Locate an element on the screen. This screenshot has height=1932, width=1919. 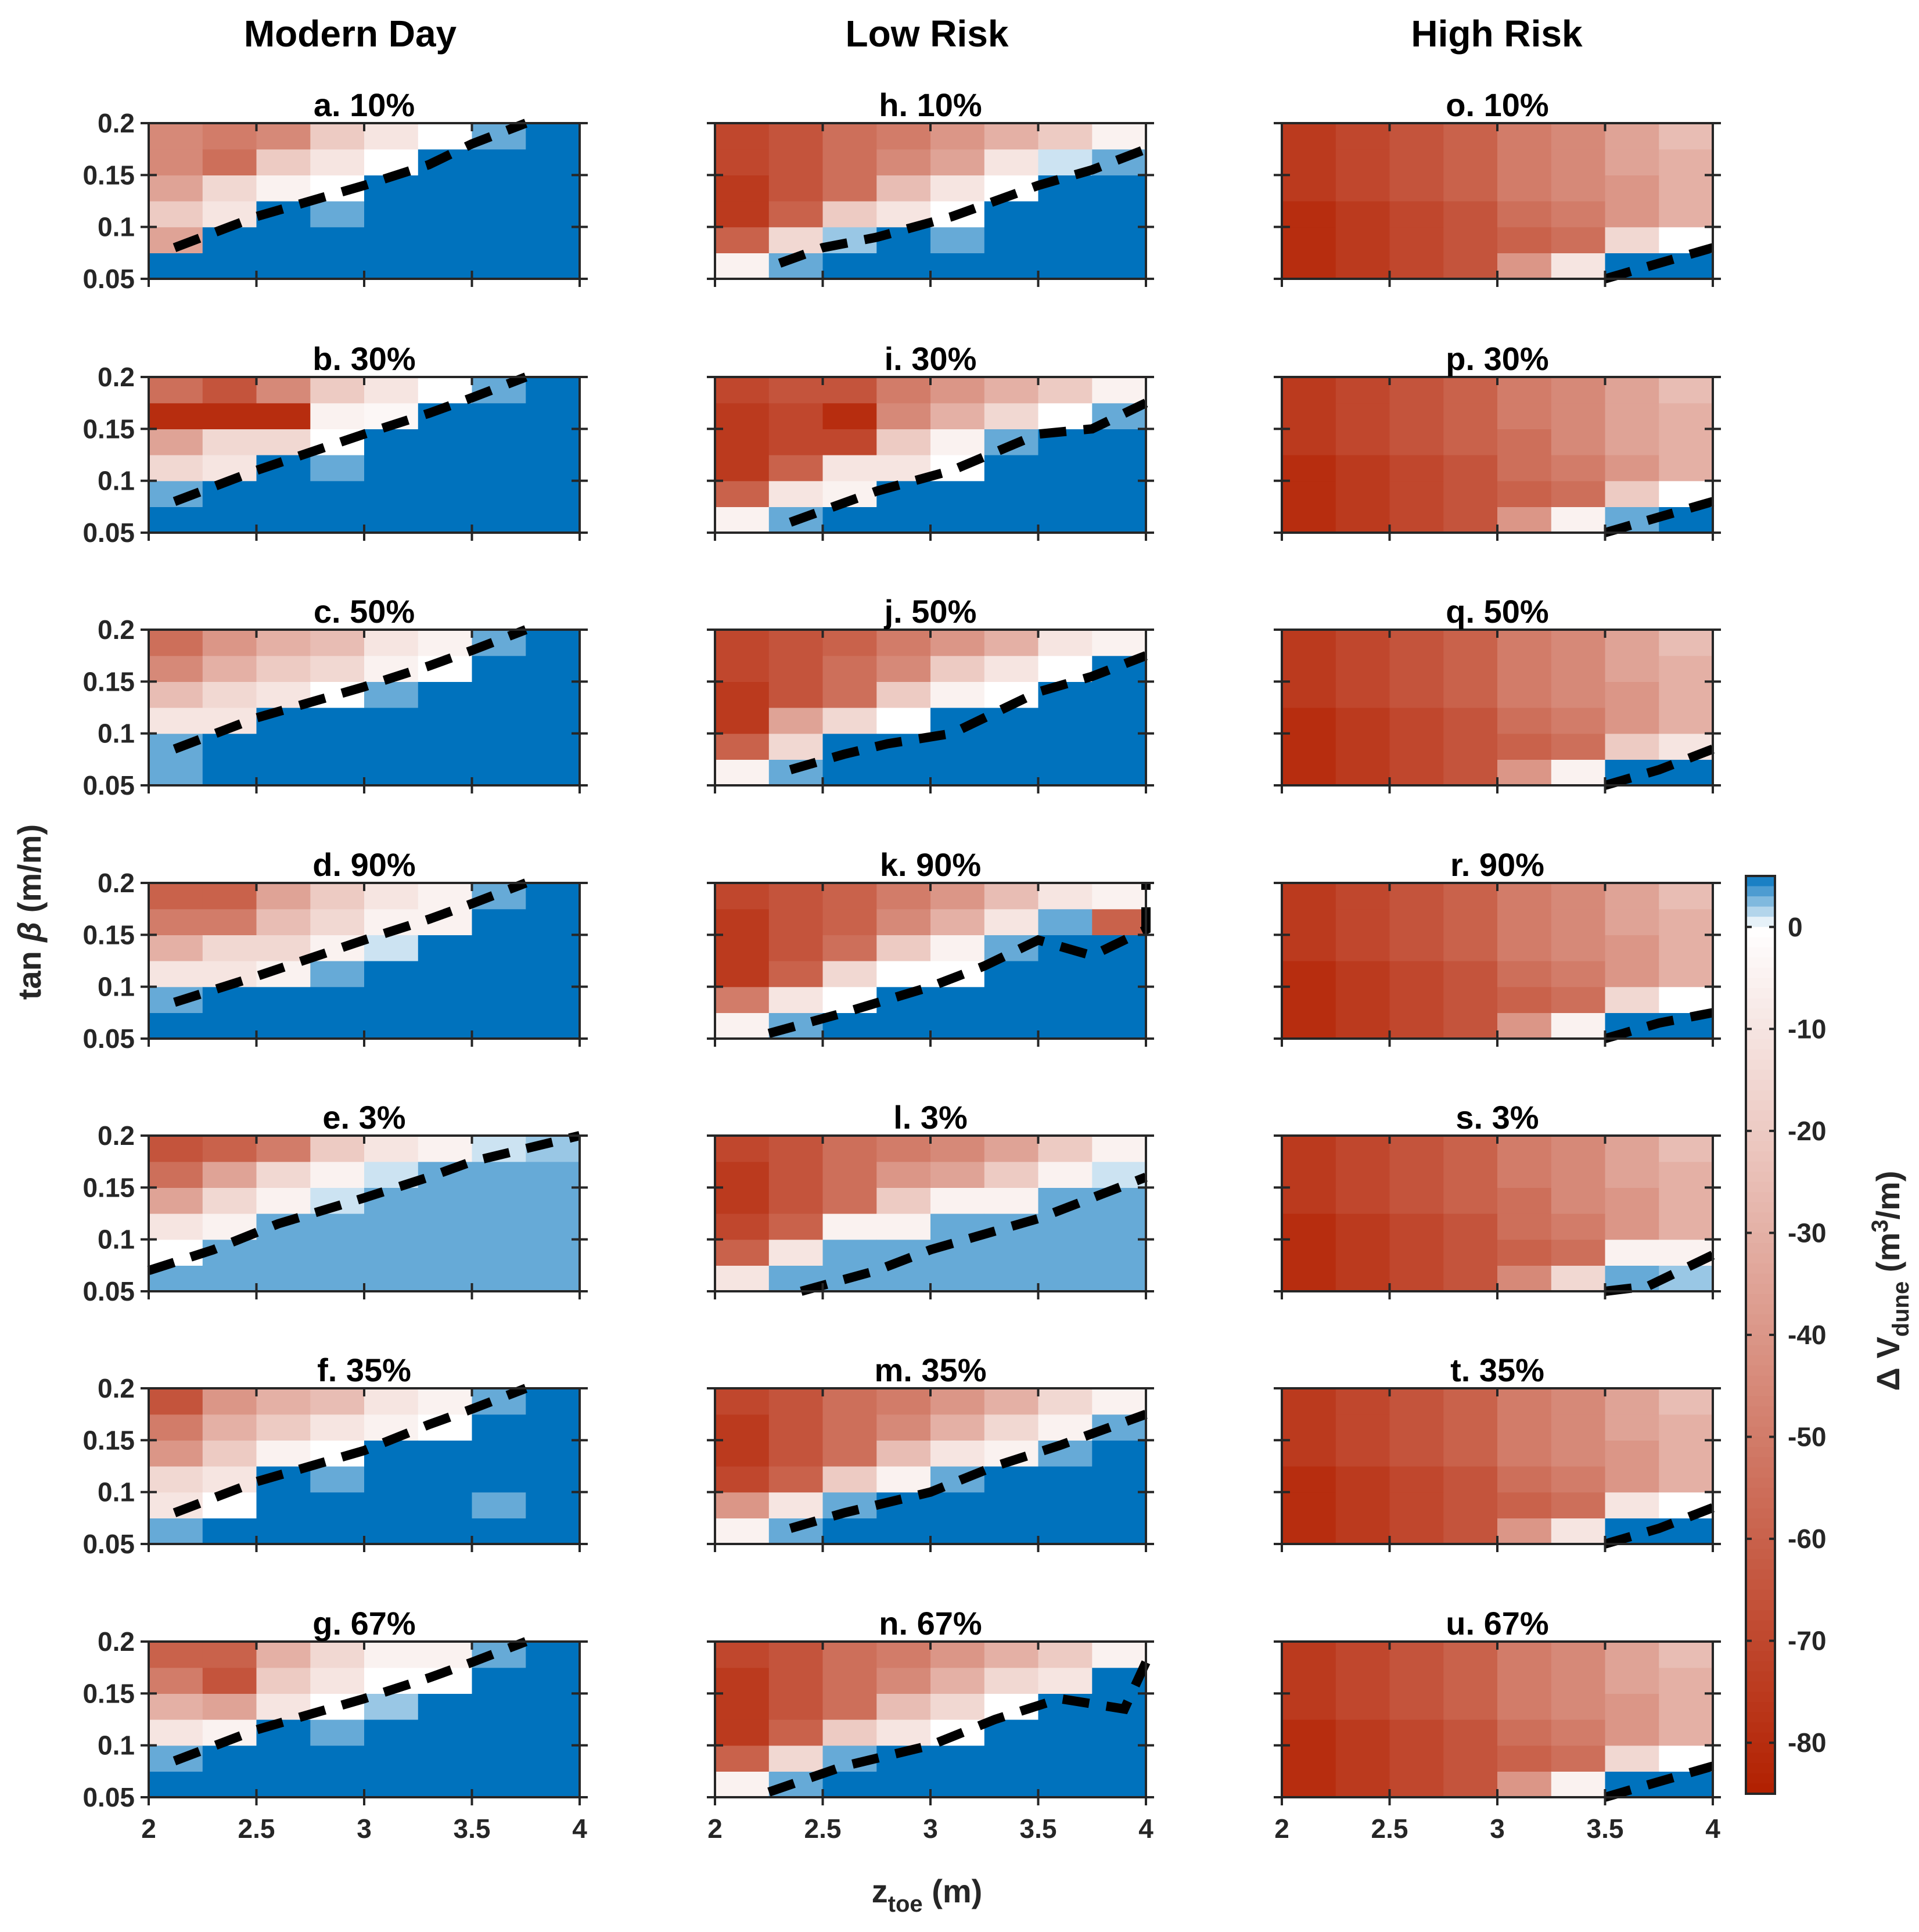
y-tick-label: 0.05 is located at coordinates (108, 1797).